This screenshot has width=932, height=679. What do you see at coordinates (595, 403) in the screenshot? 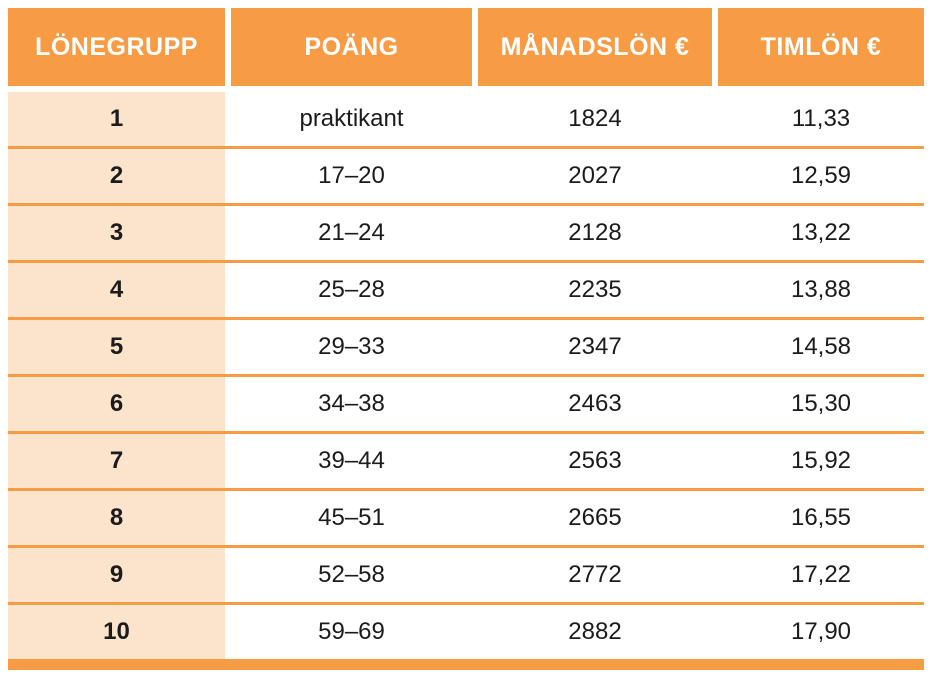
I see `cell-manadslon: 2463` at bounding box center [595, 403].